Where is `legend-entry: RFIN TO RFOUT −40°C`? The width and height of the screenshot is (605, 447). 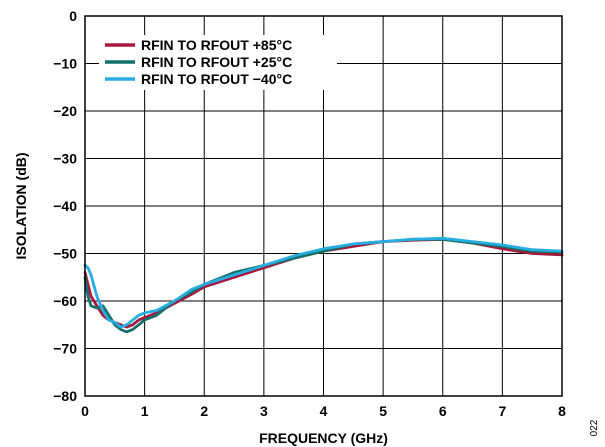
legend-entry: RFIN TO RFOUT −40°C is located at coordinates (216, 79).